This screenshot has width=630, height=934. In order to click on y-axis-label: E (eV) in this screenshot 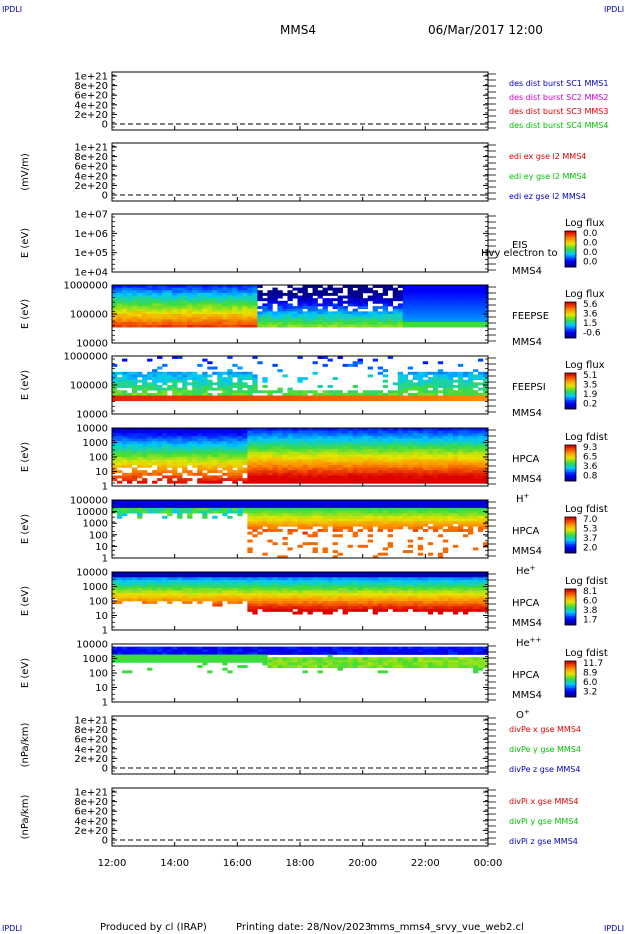, I will do `click(25, 243)`.